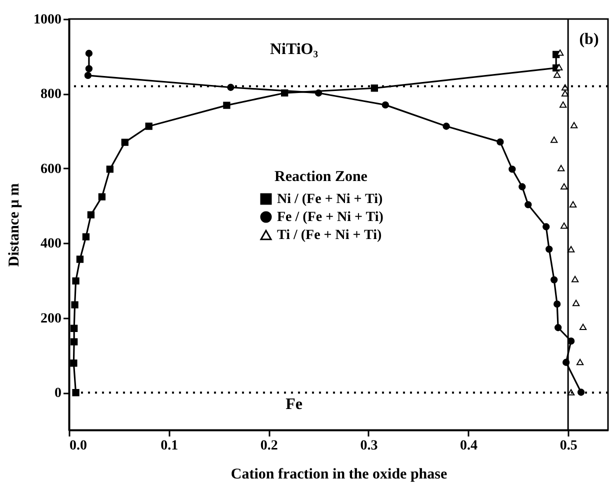 This screenshot has width=611, height=489. What do you see at coordinates (51, 94) in the screenshot?
I see `y-tick-label: 800` at bounding box center [51, 94].